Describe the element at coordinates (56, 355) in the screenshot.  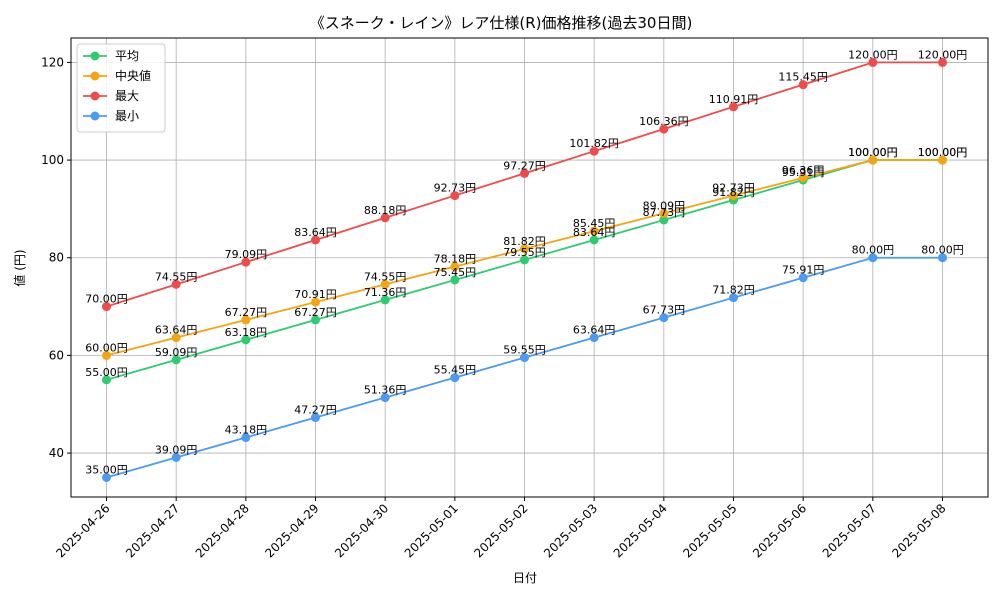
I see `y-tick-label: 60` at that location.